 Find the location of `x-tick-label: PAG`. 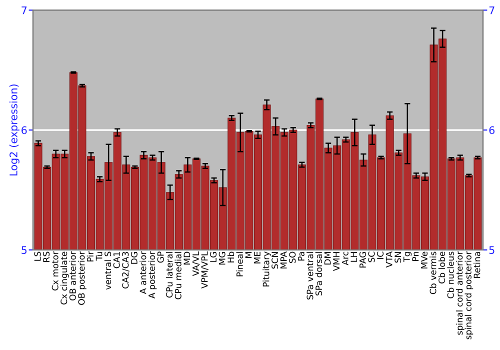

x-tick-label: PAG is located at coordinates (362, 260).